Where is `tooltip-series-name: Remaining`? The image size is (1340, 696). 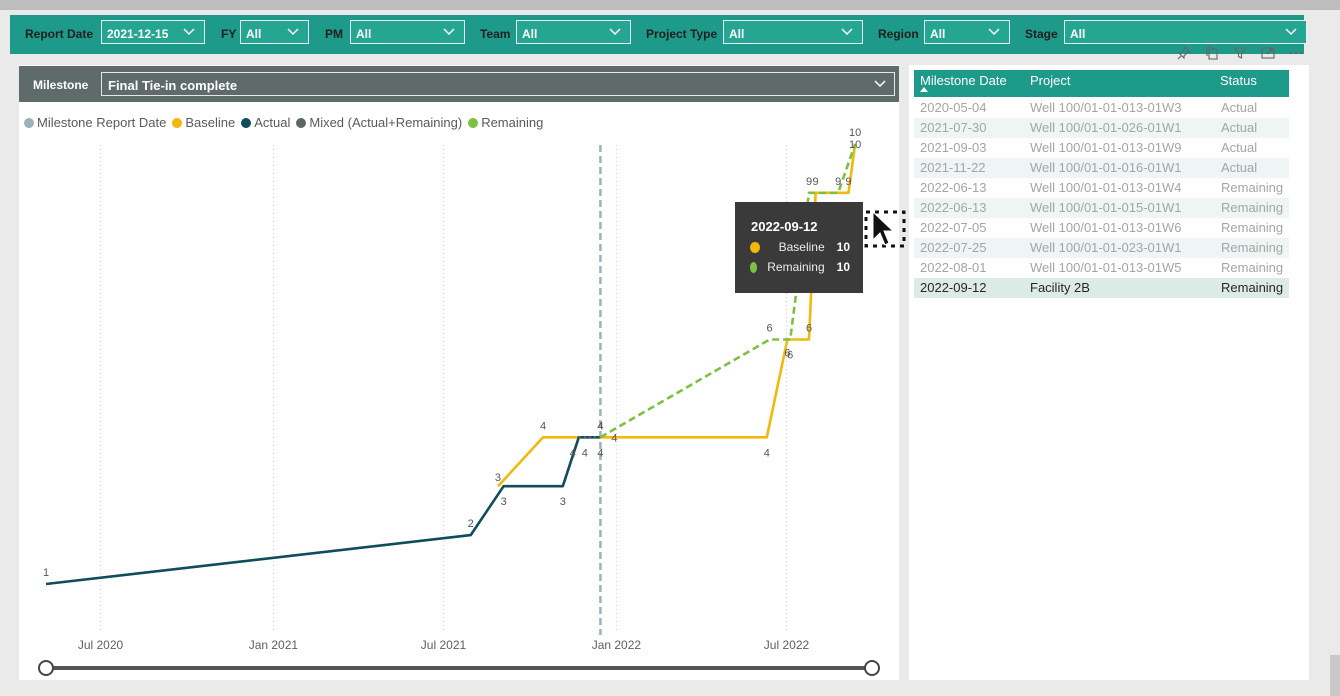 tooltip-series-name: Remaining is located at coordinates (796, 267).